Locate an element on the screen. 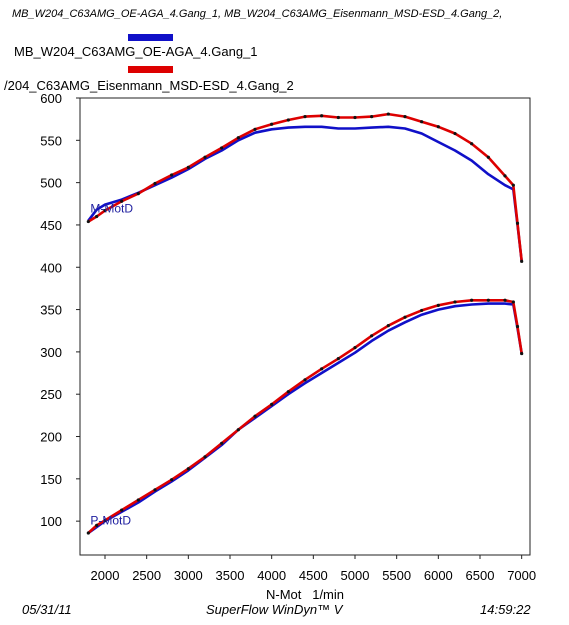 The height and width of the screenshot is (625, 569). x-tick-label: 4500 is located at coordinates (313, 575).